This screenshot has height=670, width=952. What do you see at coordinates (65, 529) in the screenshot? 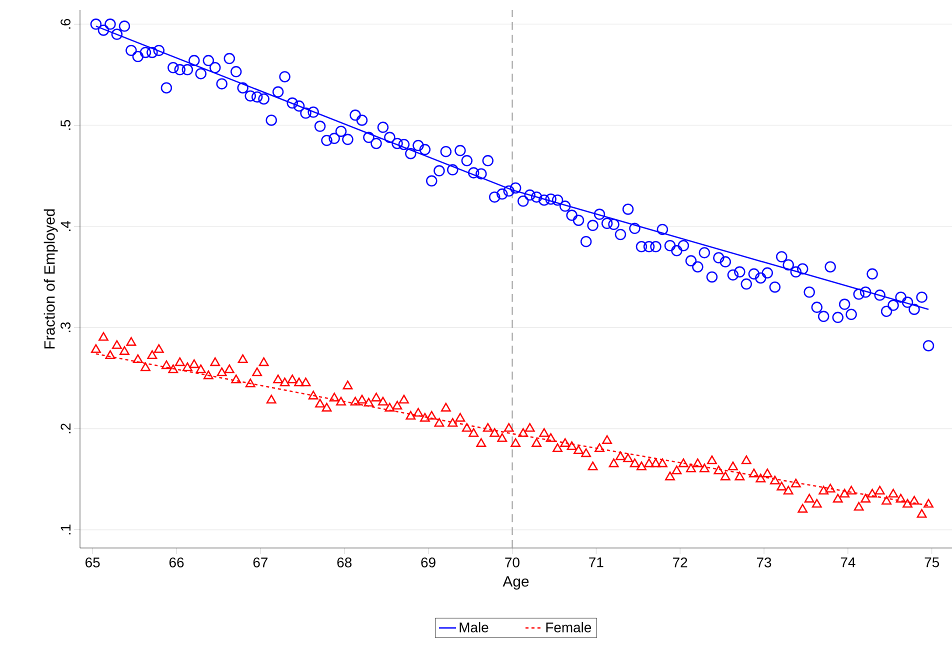
I see `y-tick-label: .1` at bounding box center [65, 529].